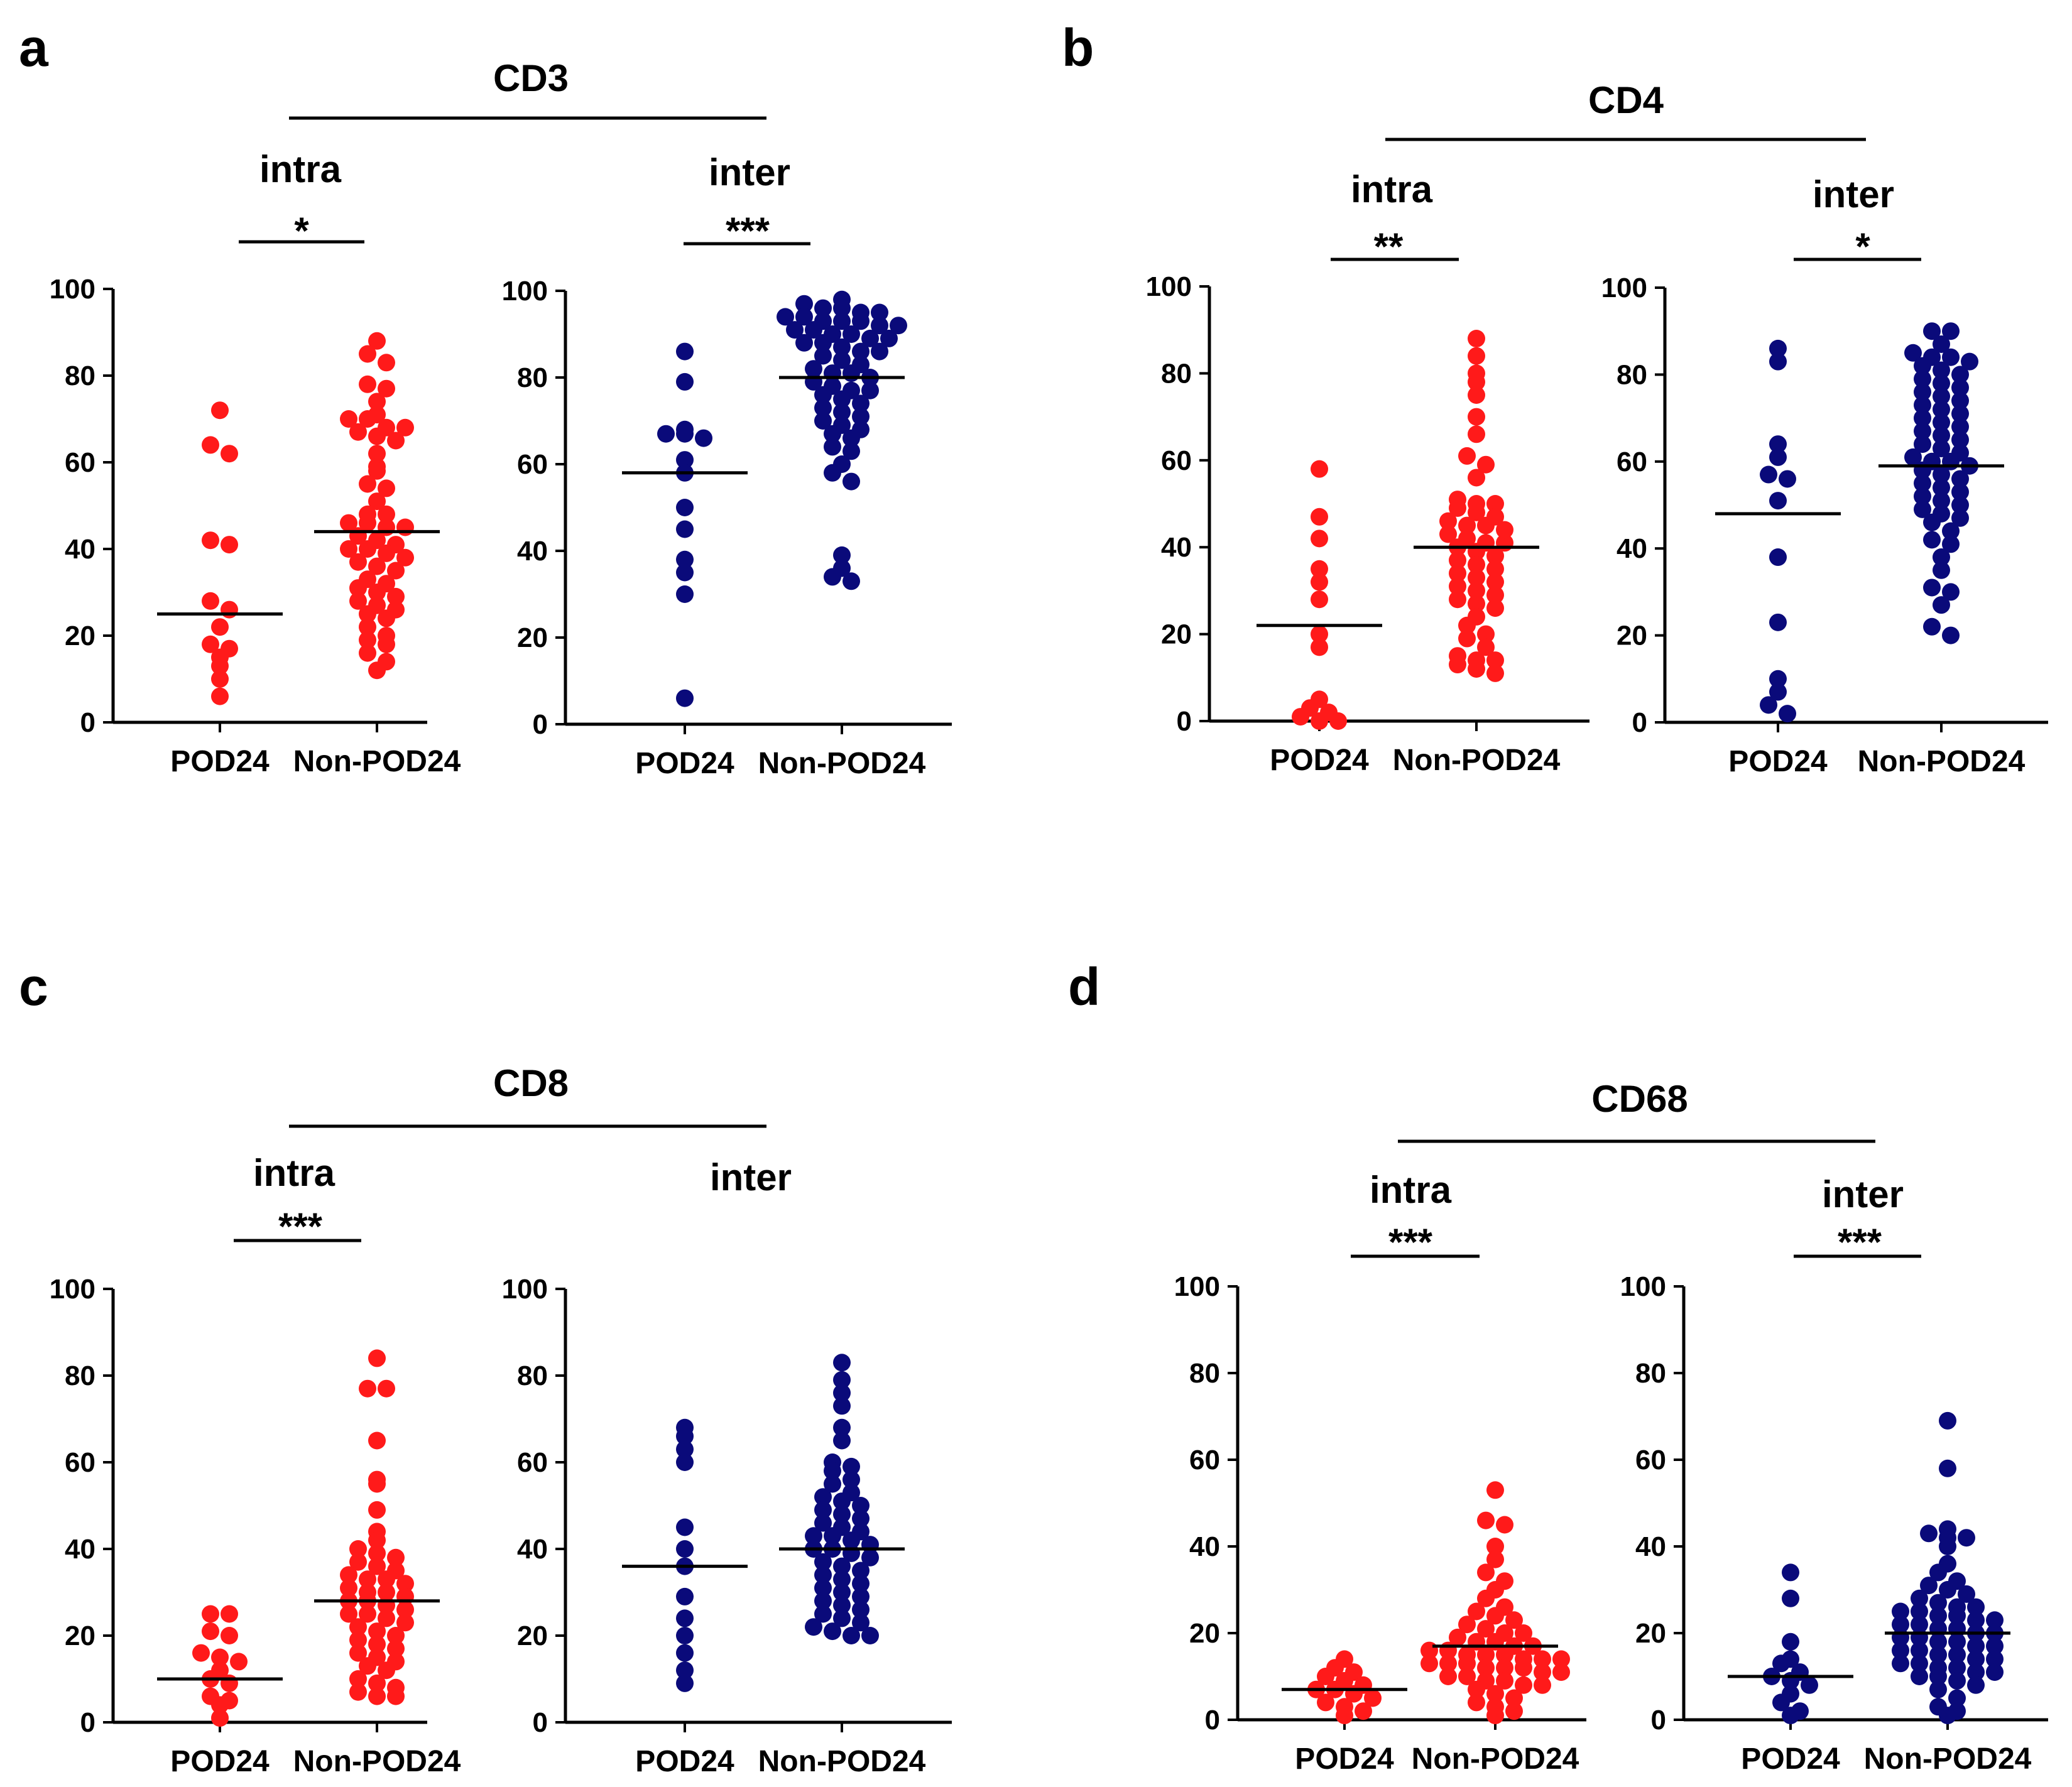 The width and height of the screenshot is (2072, 1787). Describe the element at coordinates (531, 1083) in the screenshot. I see `marker-title: CD8` at that location.